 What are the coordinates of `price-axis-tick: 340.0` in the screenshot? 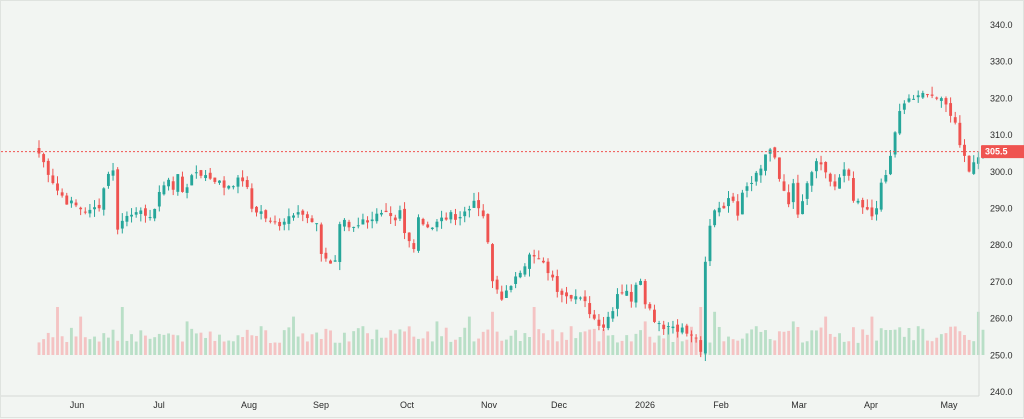 It's located at (1001, 25).